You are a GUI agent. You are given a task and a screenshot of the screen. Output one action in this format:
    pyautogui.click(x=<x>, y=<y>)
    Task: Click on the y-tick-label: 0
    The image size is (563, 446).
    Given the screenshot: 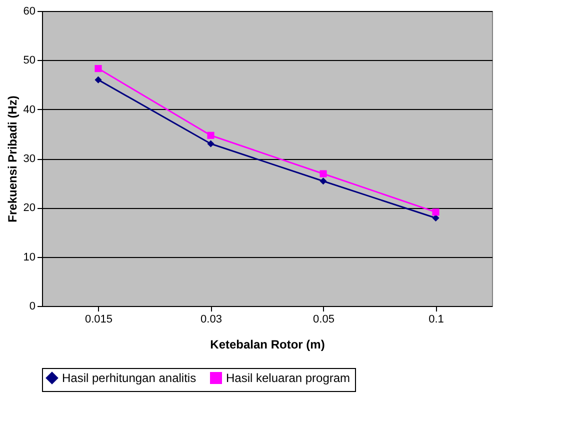 What is the action you would take?
    pyautogui.click(x=32, y=306)
    